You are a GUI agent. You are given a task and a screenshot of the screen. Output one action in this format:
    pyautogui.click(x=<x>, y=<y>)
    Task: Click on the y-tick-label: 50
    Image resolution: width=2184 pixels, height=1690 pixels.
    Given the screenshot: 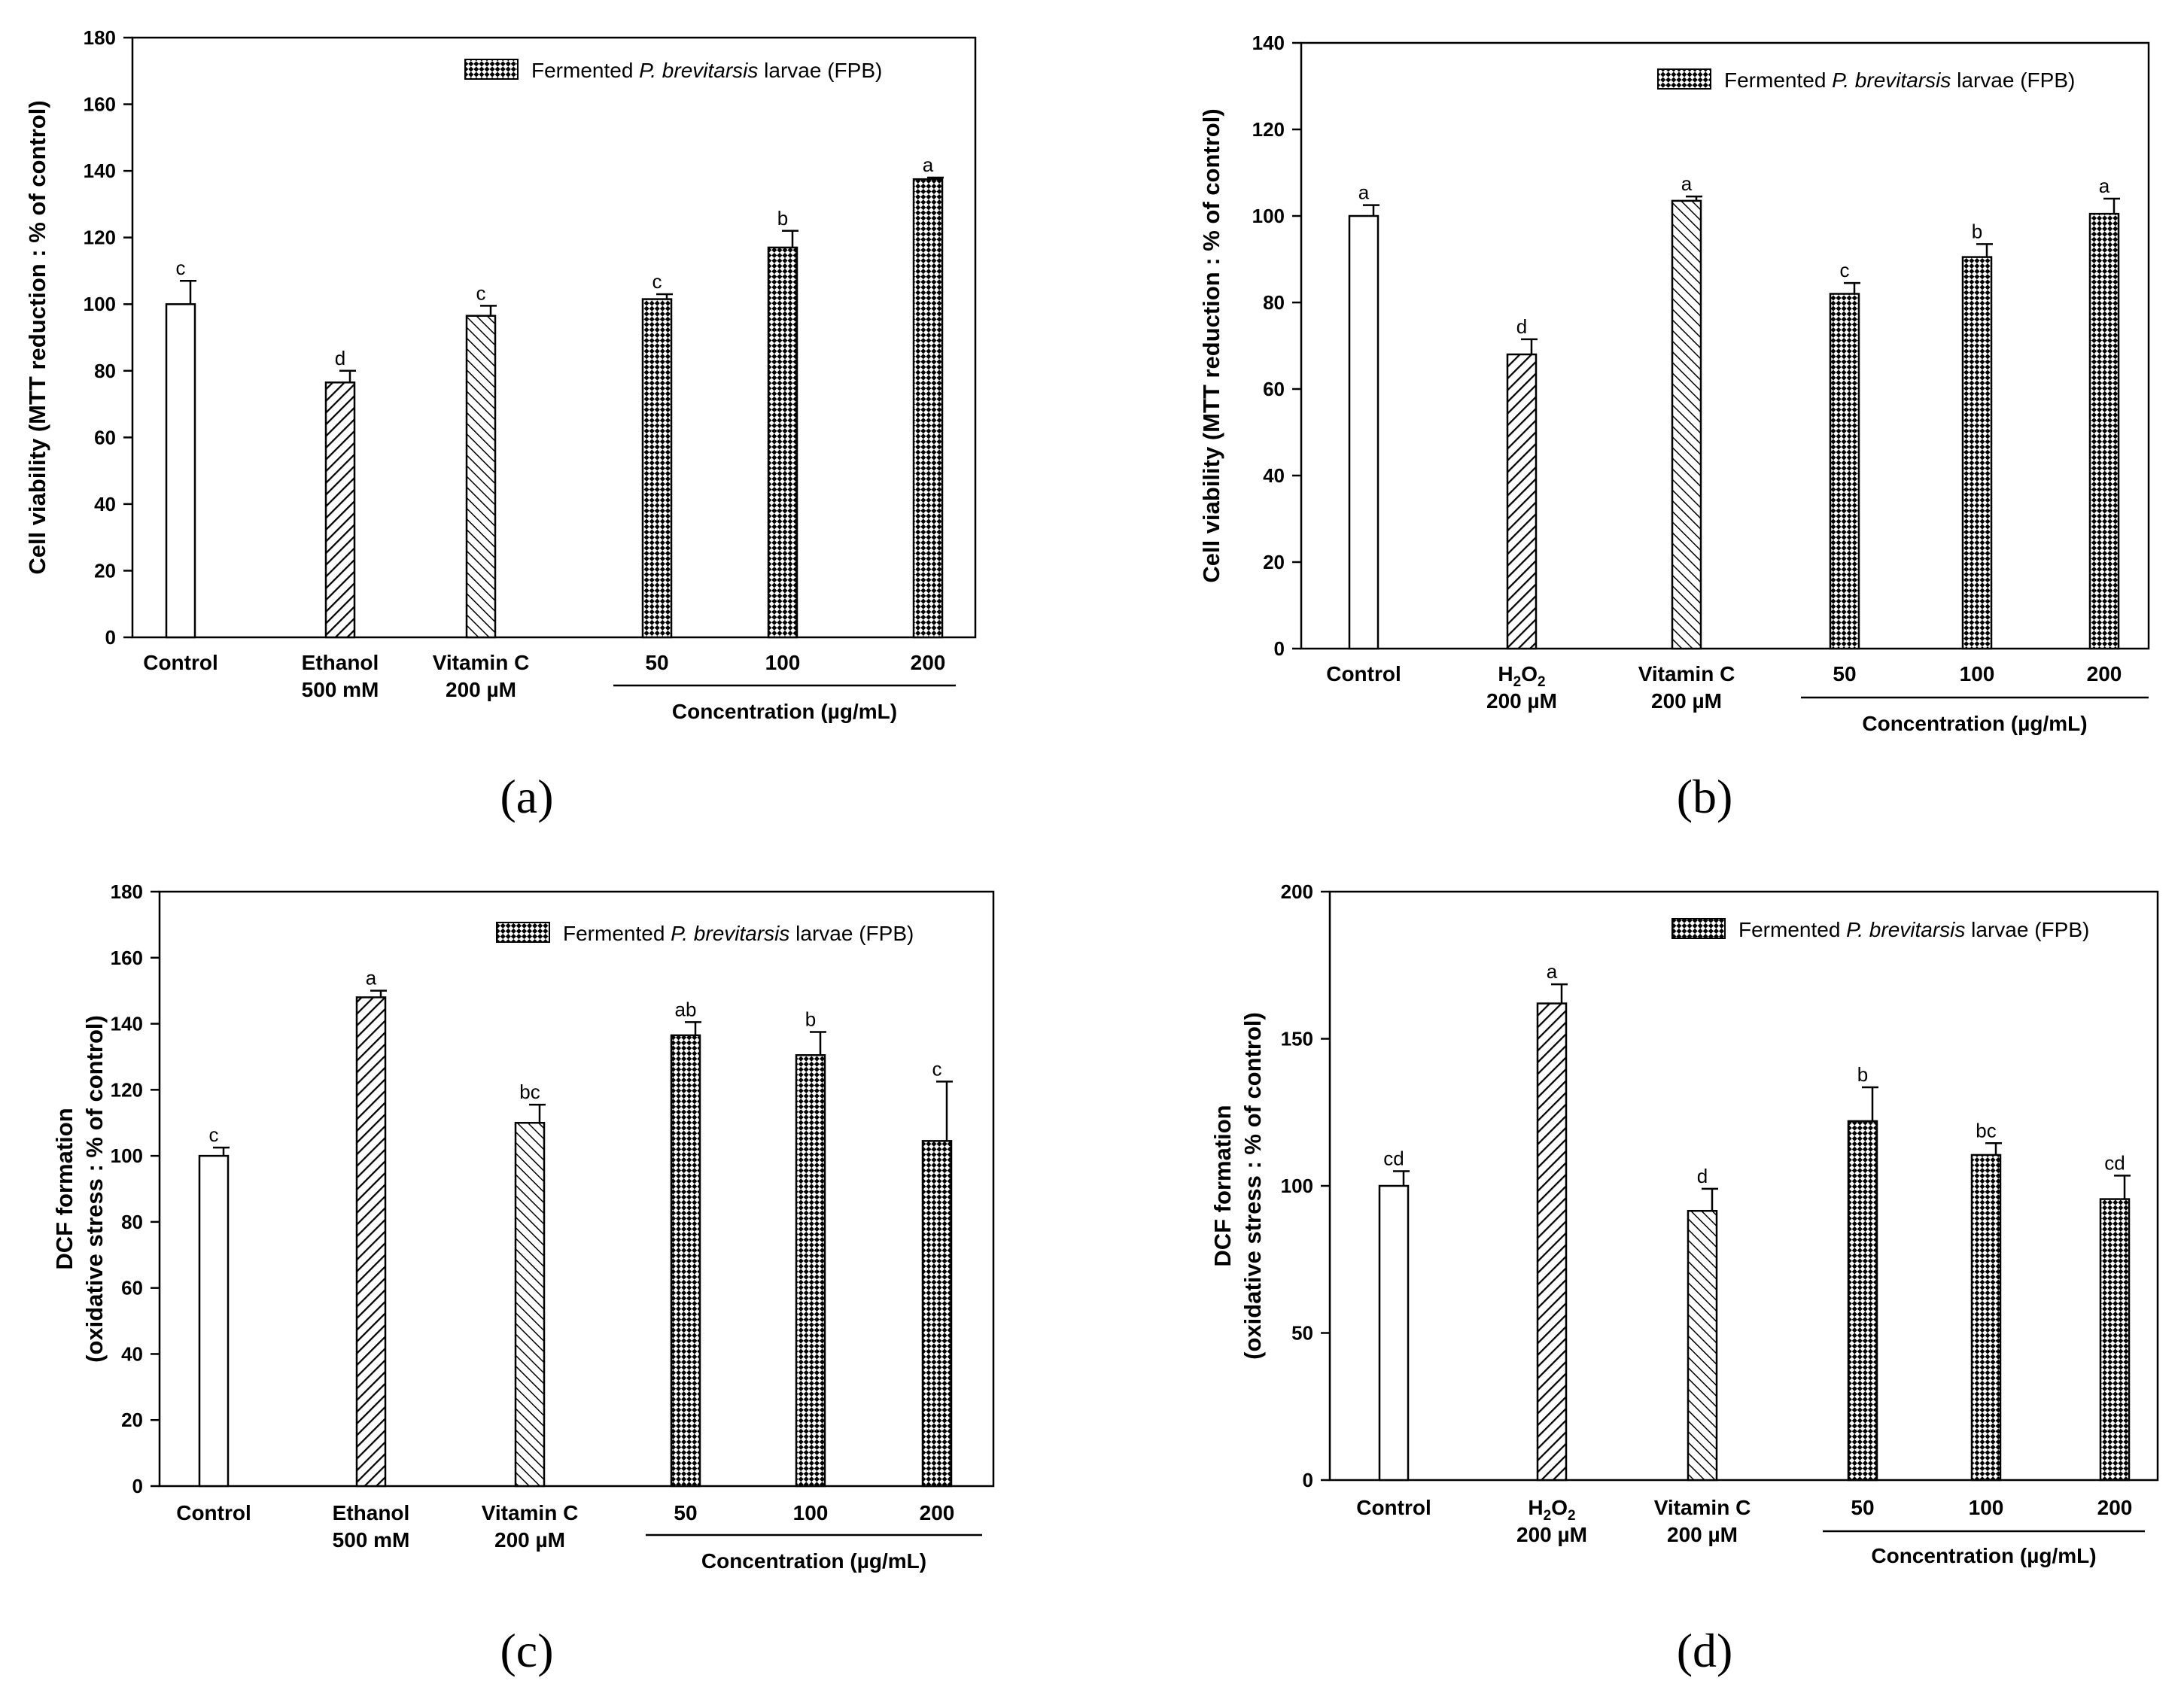 What is the action you would take?
    pyautogui.click(x=1302, y=1333)
    